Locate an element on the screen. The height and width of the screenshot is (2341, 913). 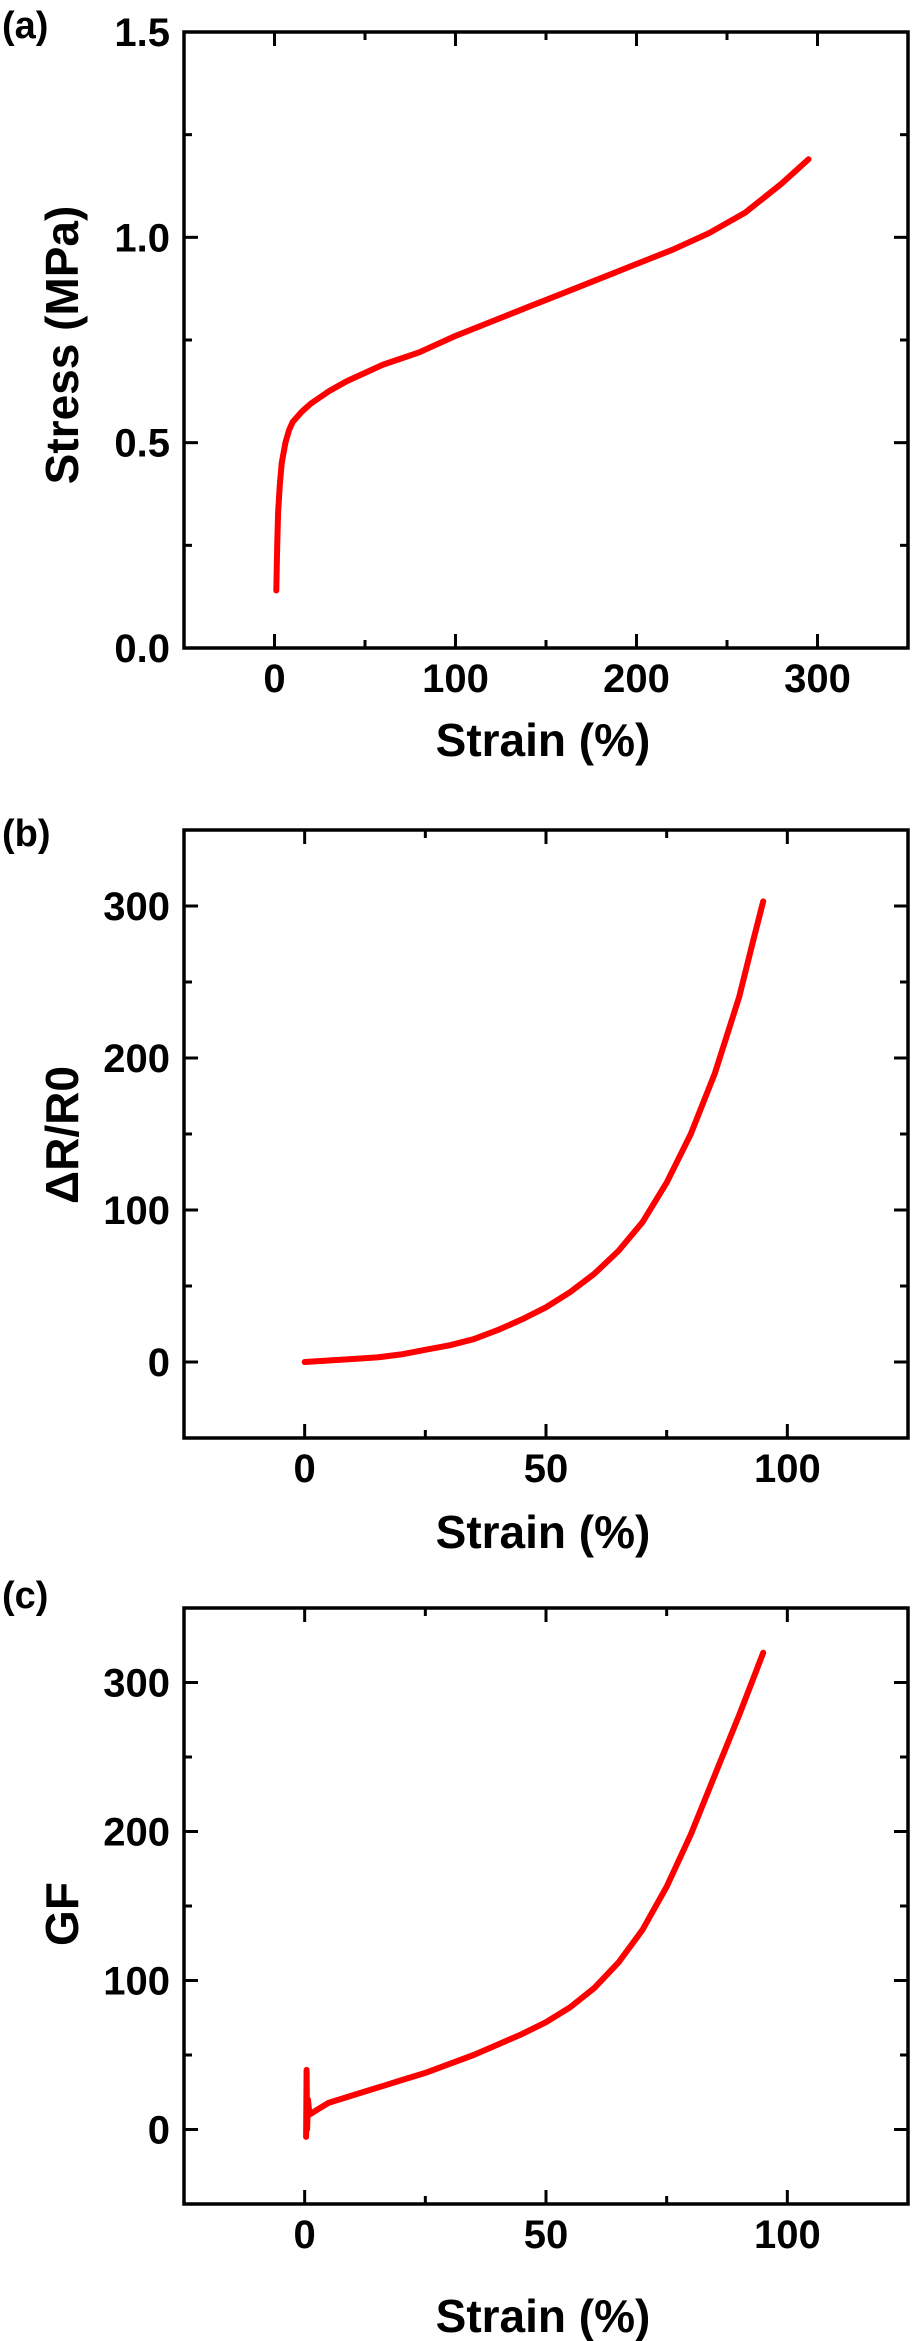
panel-a-ytick-label: 1.5 is located at coordinates (142, 33).